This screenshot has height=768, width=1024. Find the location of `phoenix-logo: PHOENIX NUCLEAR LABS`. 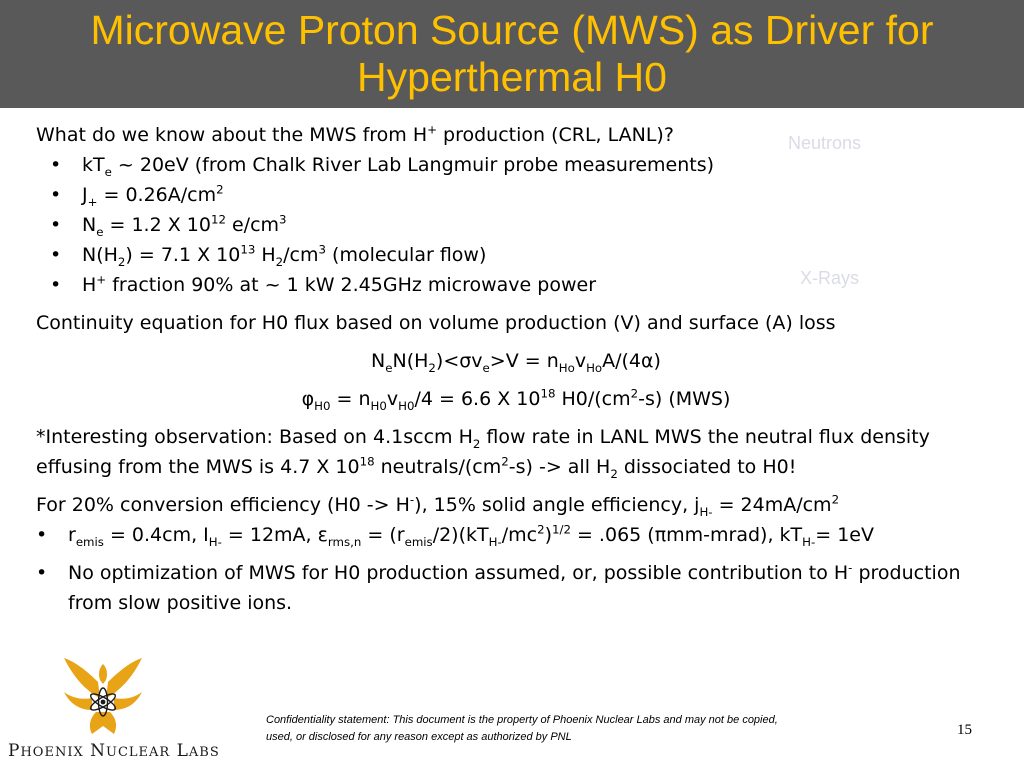

phoenix-logo: PHOENIX NUCLEAR LABS is located at coordinates (118, 708).